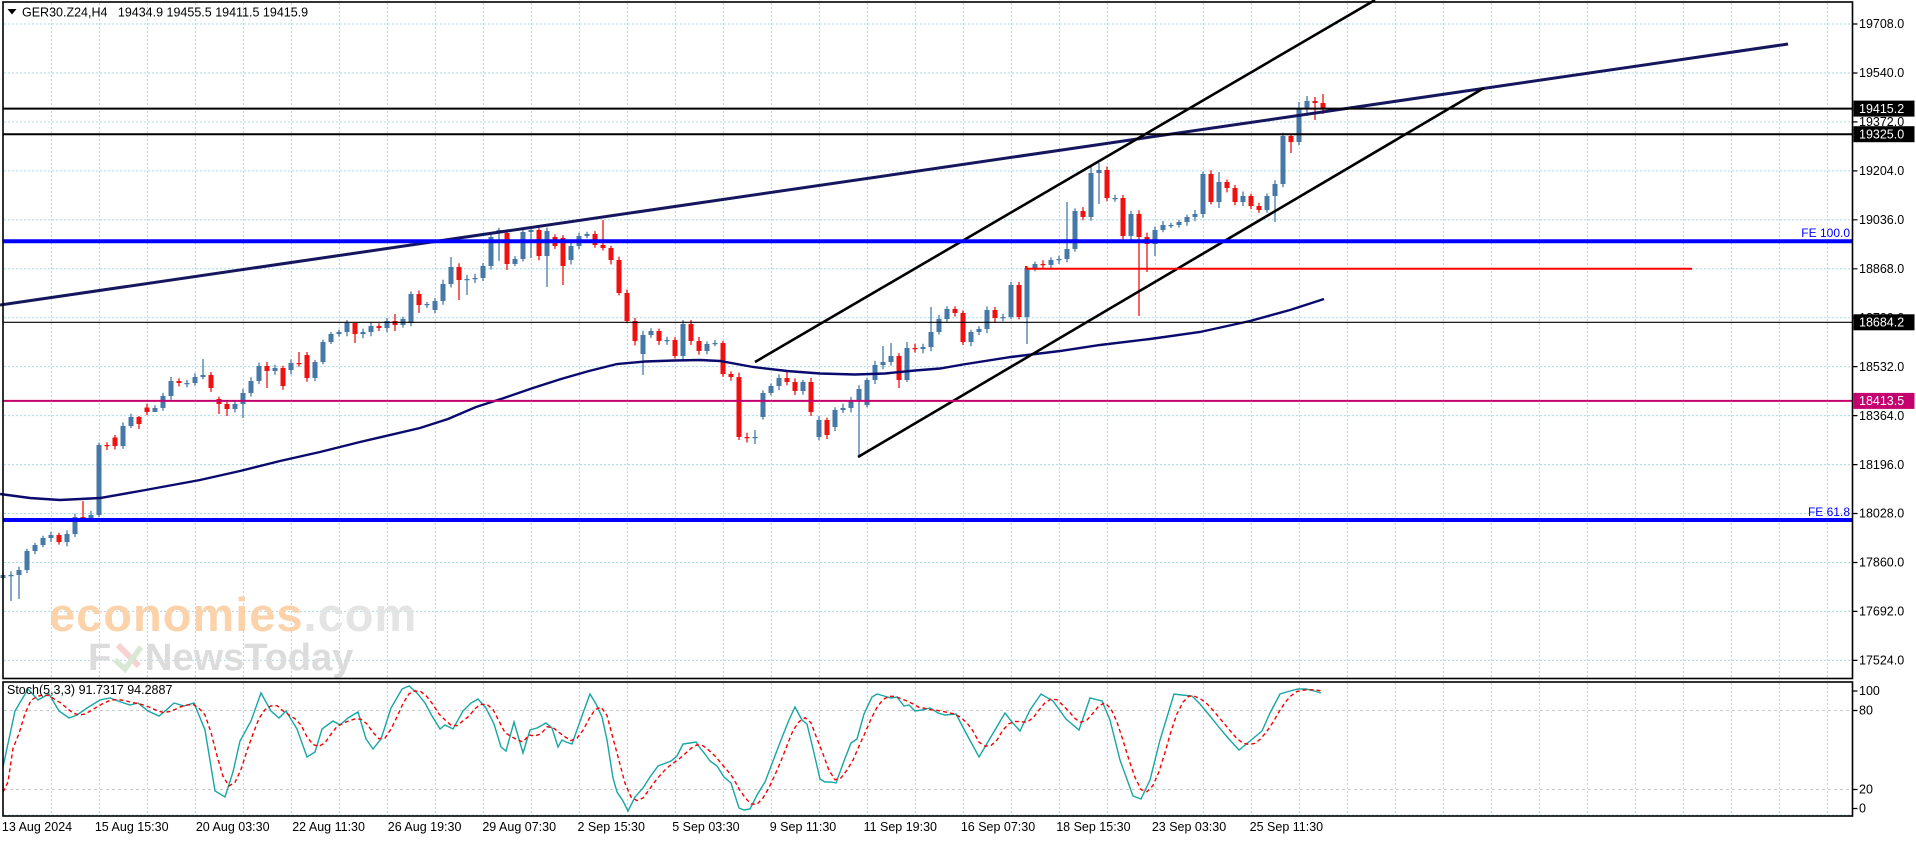 This screenshot has height=845, width=1916. What do you see at coordinates (1825, 233) in the screenshot?
I see `svg-text: FE 100.0` at bounding box center [1825, 233].